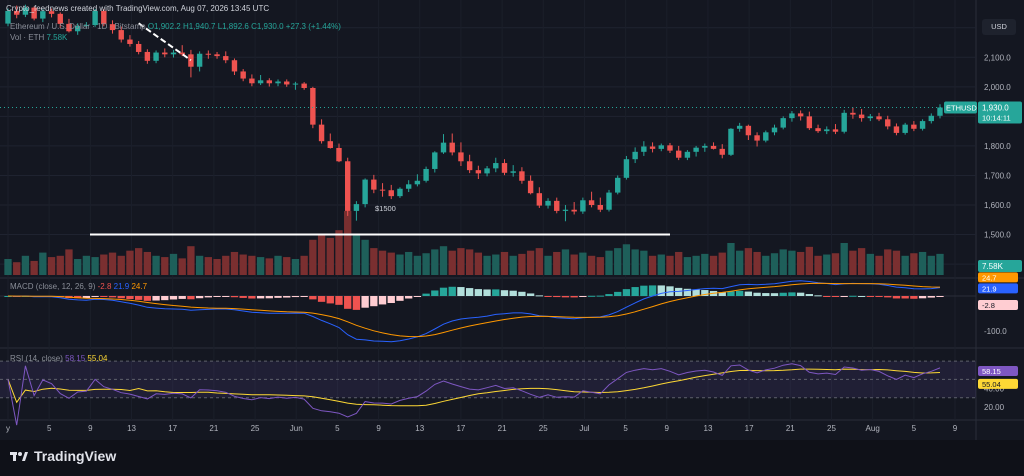 This screenshot has height=476, width=1024. What do you see at coordinates (998, 288) in the screenshot?
I see `macd-value-badge` at bounding box center [998, 288].